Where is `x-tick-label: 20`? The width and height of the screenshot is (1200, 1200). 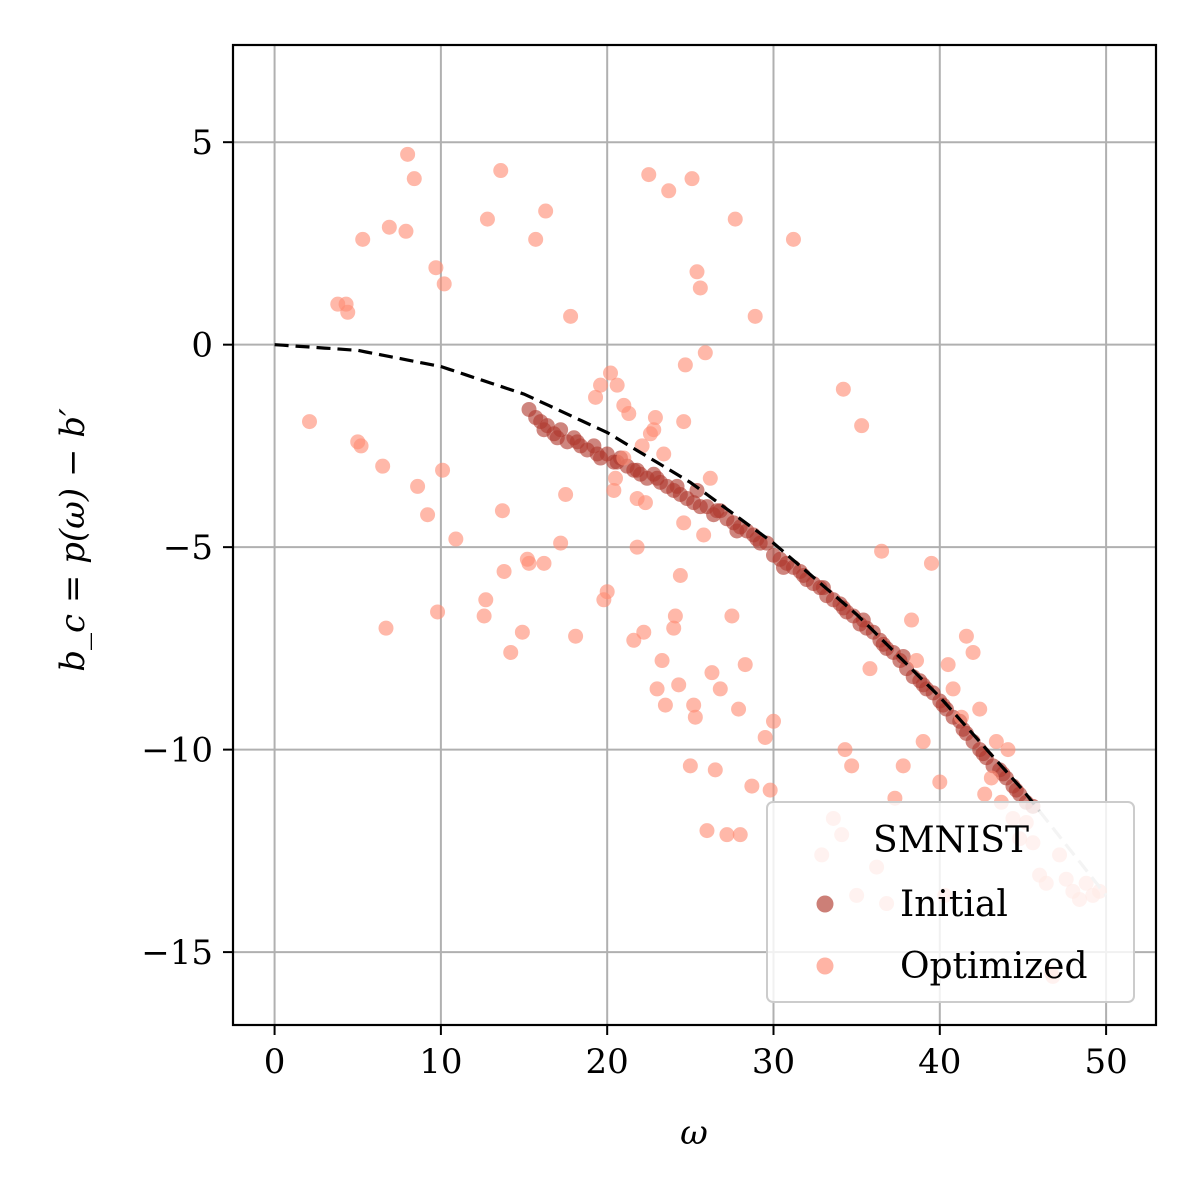 x-tick-label: 20 is located at coordinates (607, 1062).